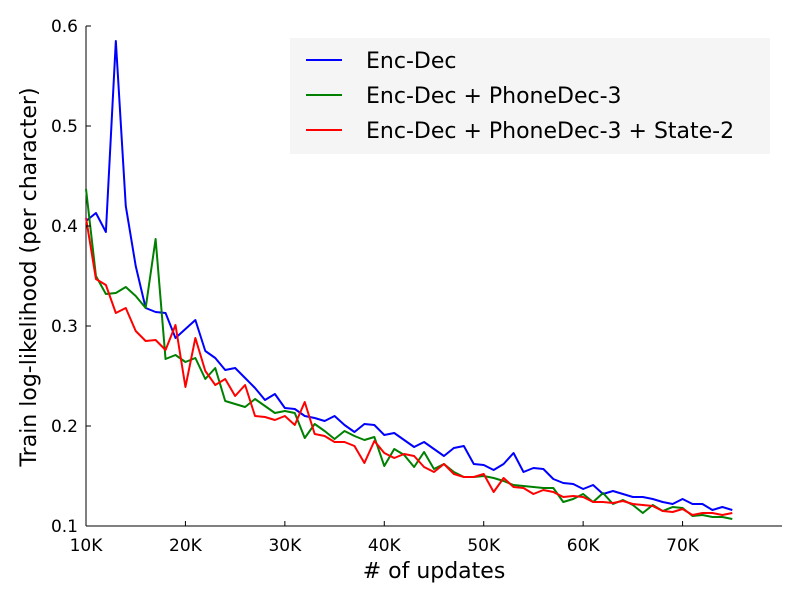 The height and width of the screenshot is (600, 800). What do you see at coordinates (285, 546) in the screenshot?
I see `x-tick-label: 30K` at bounding box center [285, 546].